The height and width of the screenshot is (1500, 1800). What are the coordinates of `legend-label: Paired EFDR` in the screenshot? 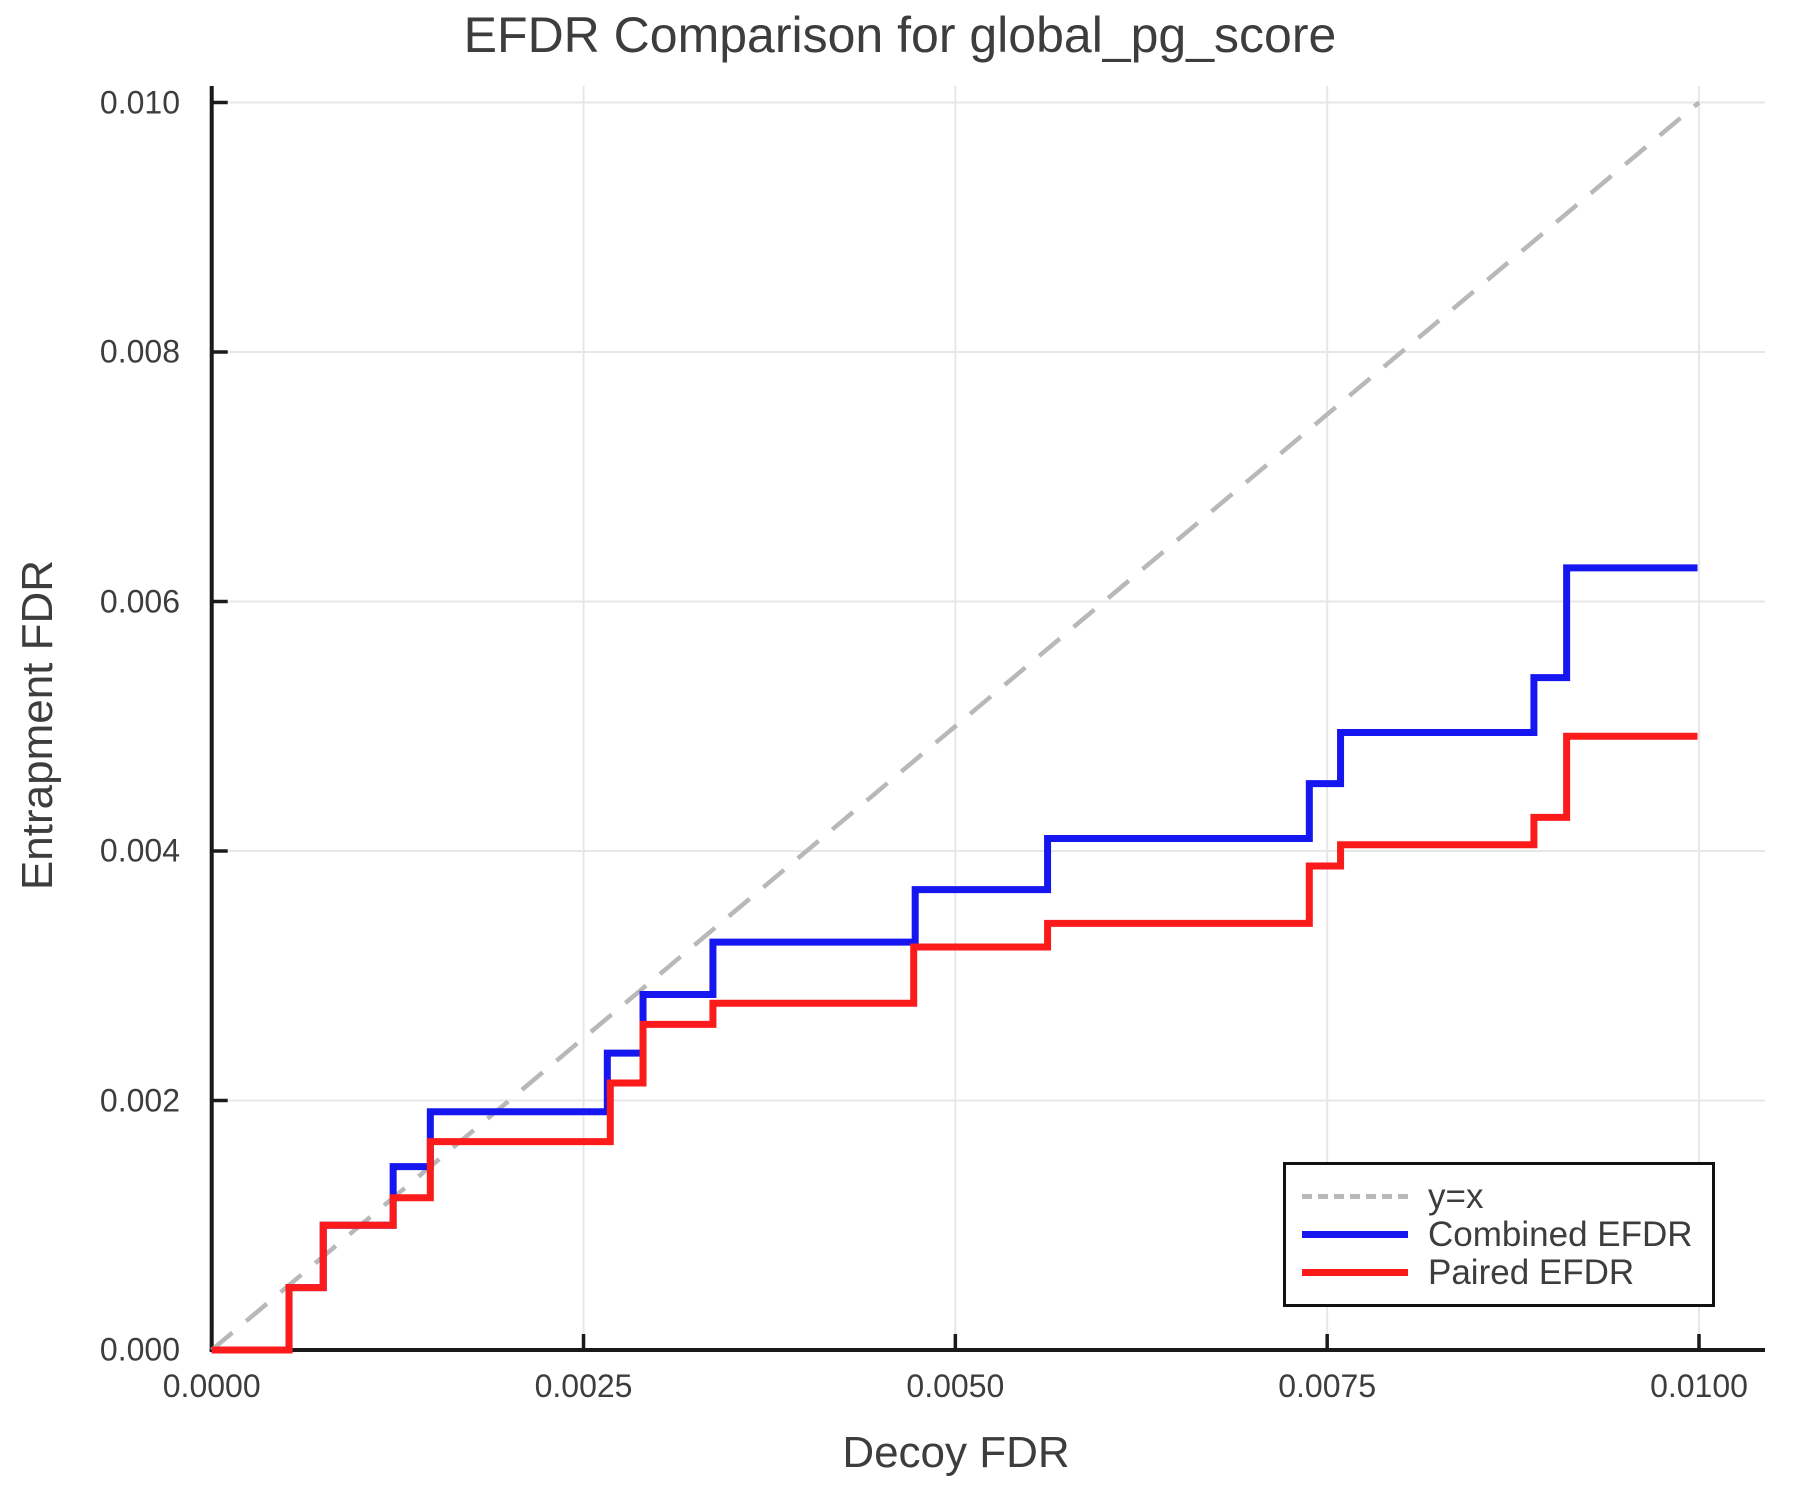 It's located at (1531, 1272).